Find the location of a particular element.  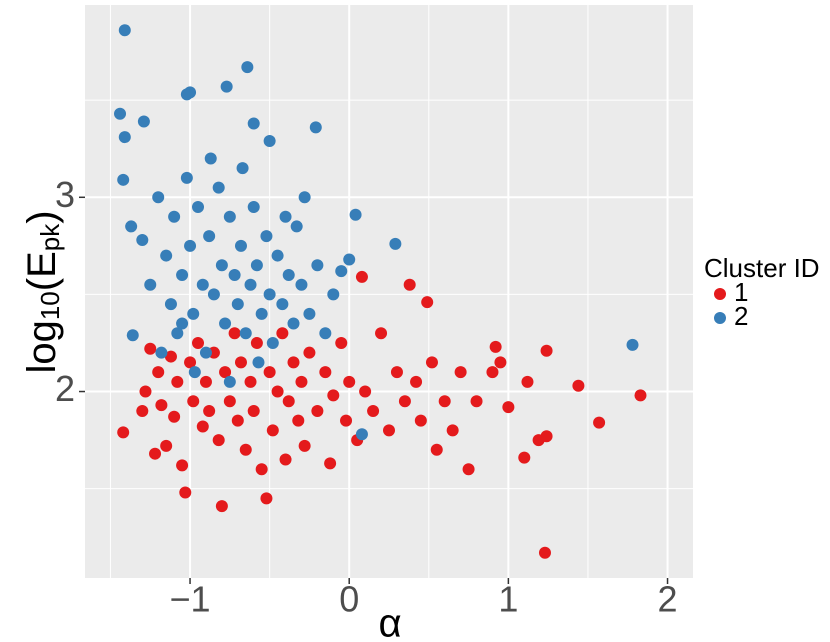

x-tick-label: 1 is located at coordinates (508, 599).